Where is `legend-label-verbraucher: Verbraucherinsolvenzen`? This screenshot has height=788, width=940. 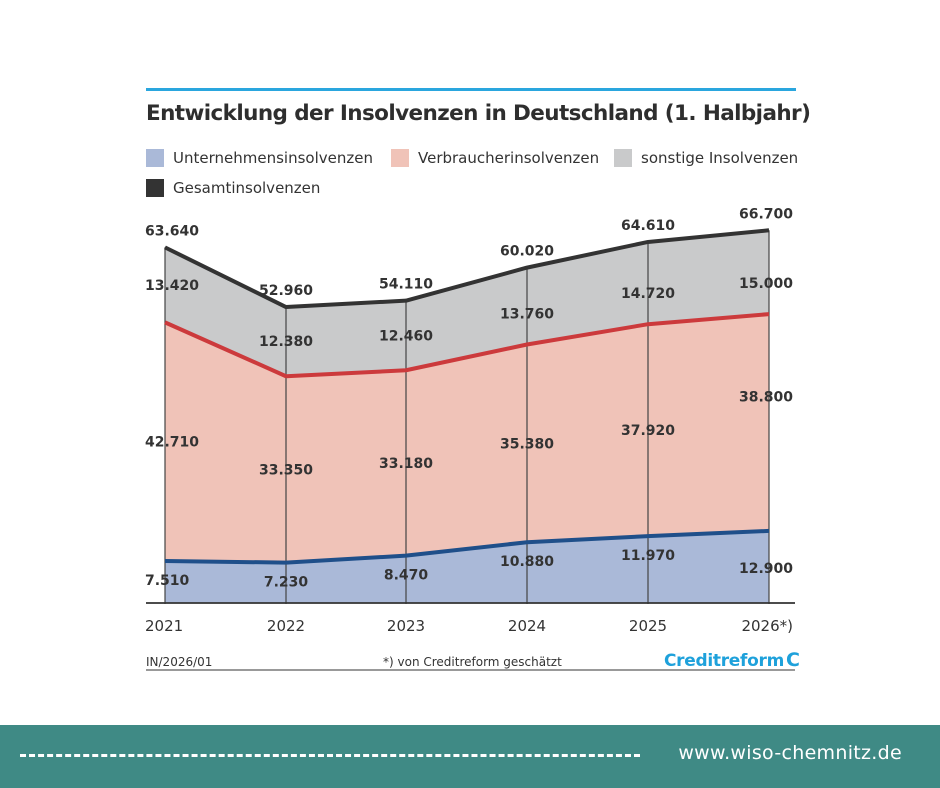 legend-label-verbraucher: Verbraucherinsolvenzen is located at coordinates (509, 158).